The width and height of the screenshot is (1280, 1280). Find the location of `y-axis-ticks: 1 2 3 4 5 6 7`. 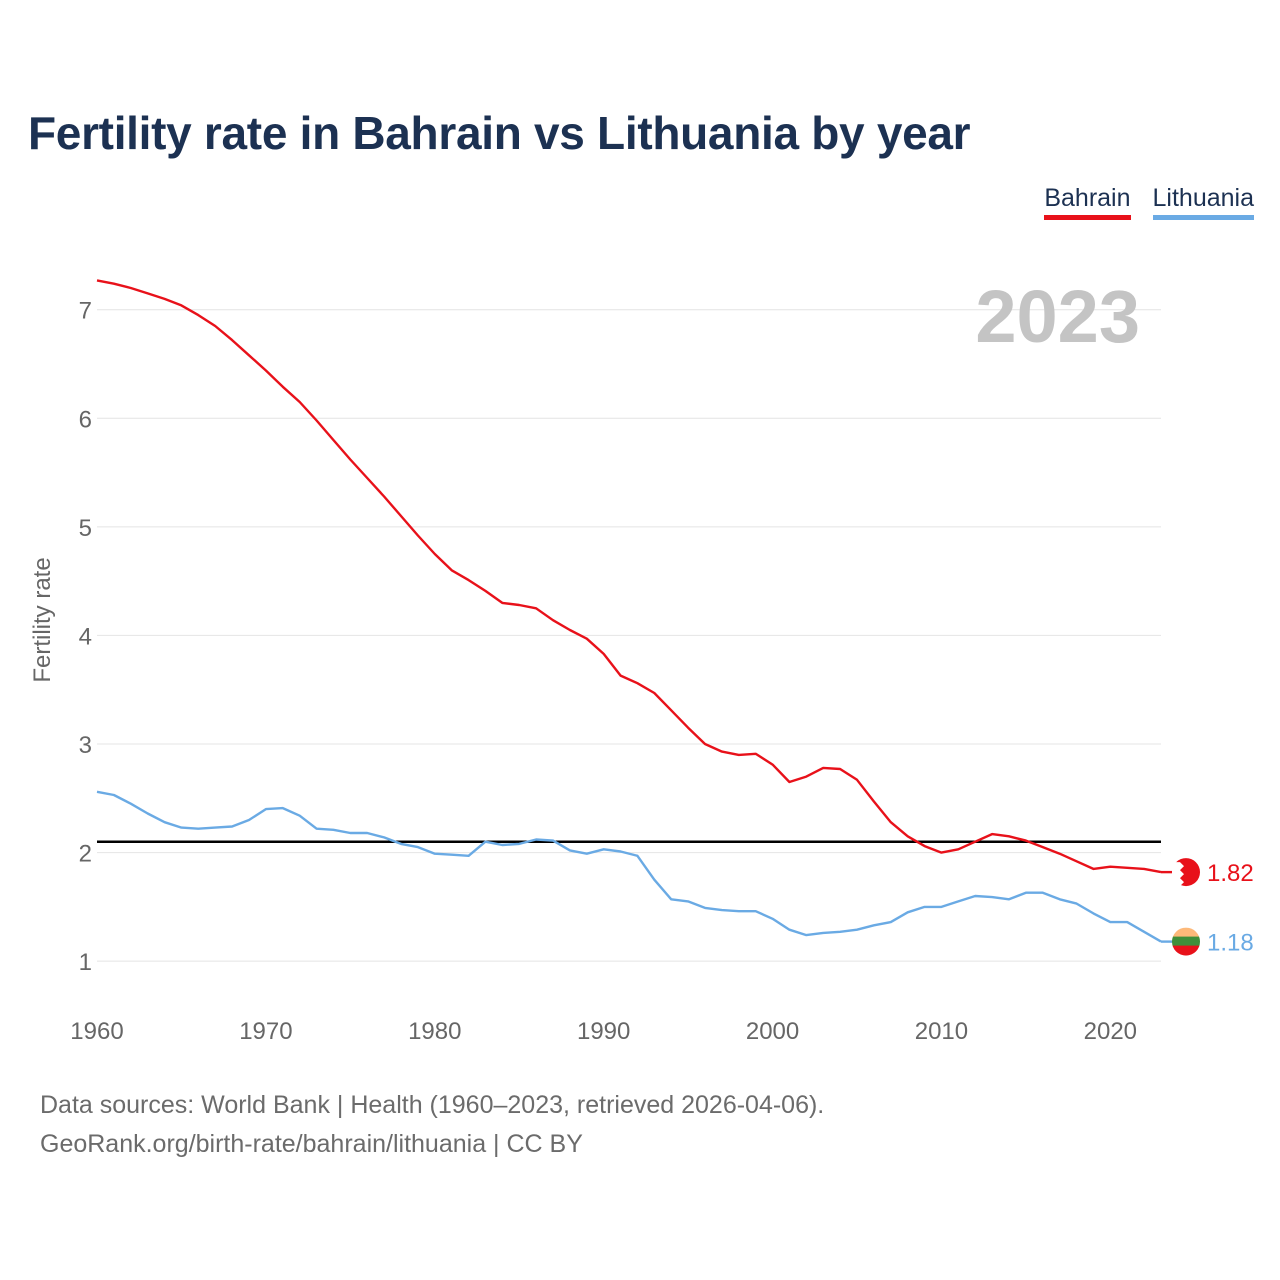

y-axis-ticks: 1 2 3 4 5 6 7 is located at coordinates (85, 637).